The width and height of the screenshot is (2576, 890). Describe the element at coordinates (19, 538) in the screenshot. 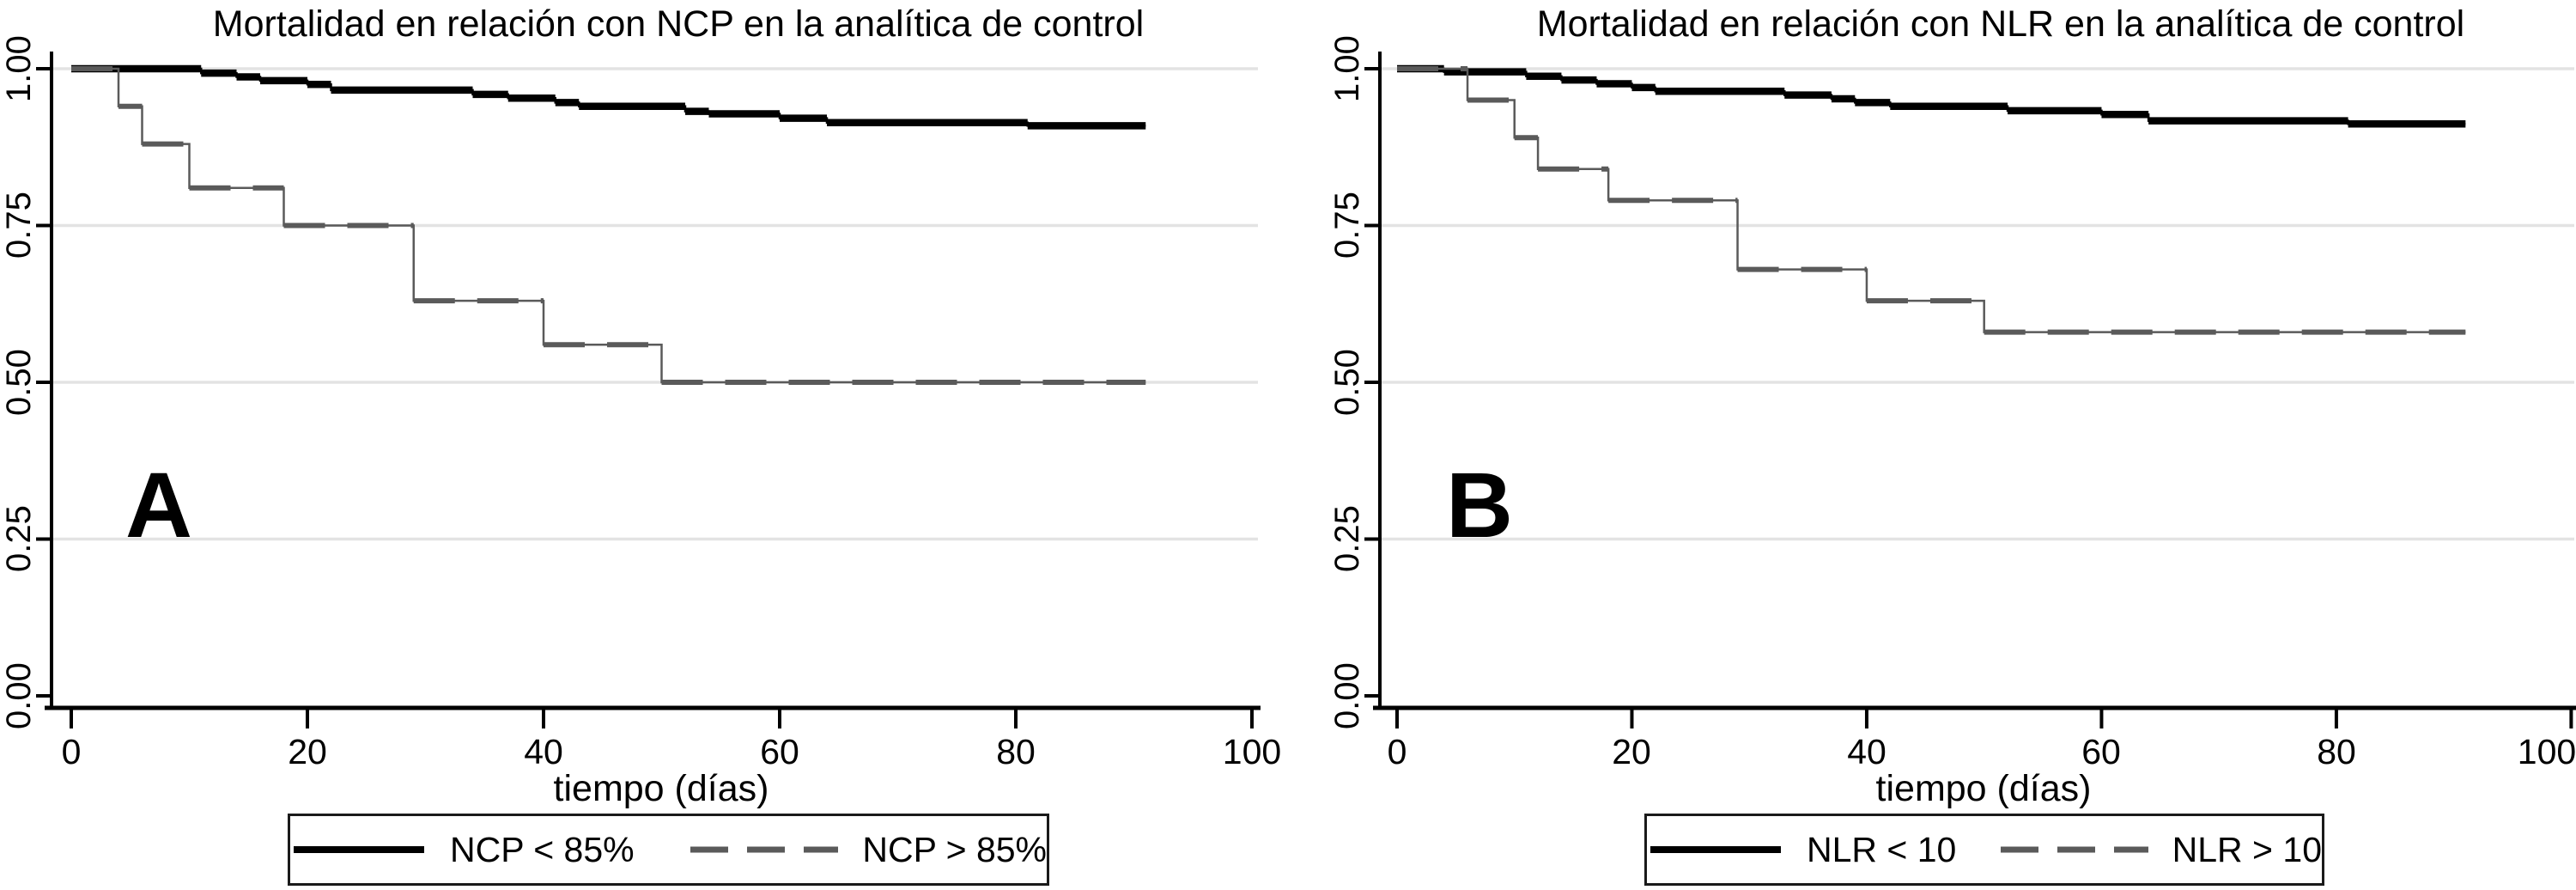

I see `panel-a-ytick-0.25: 0.25` at that location.